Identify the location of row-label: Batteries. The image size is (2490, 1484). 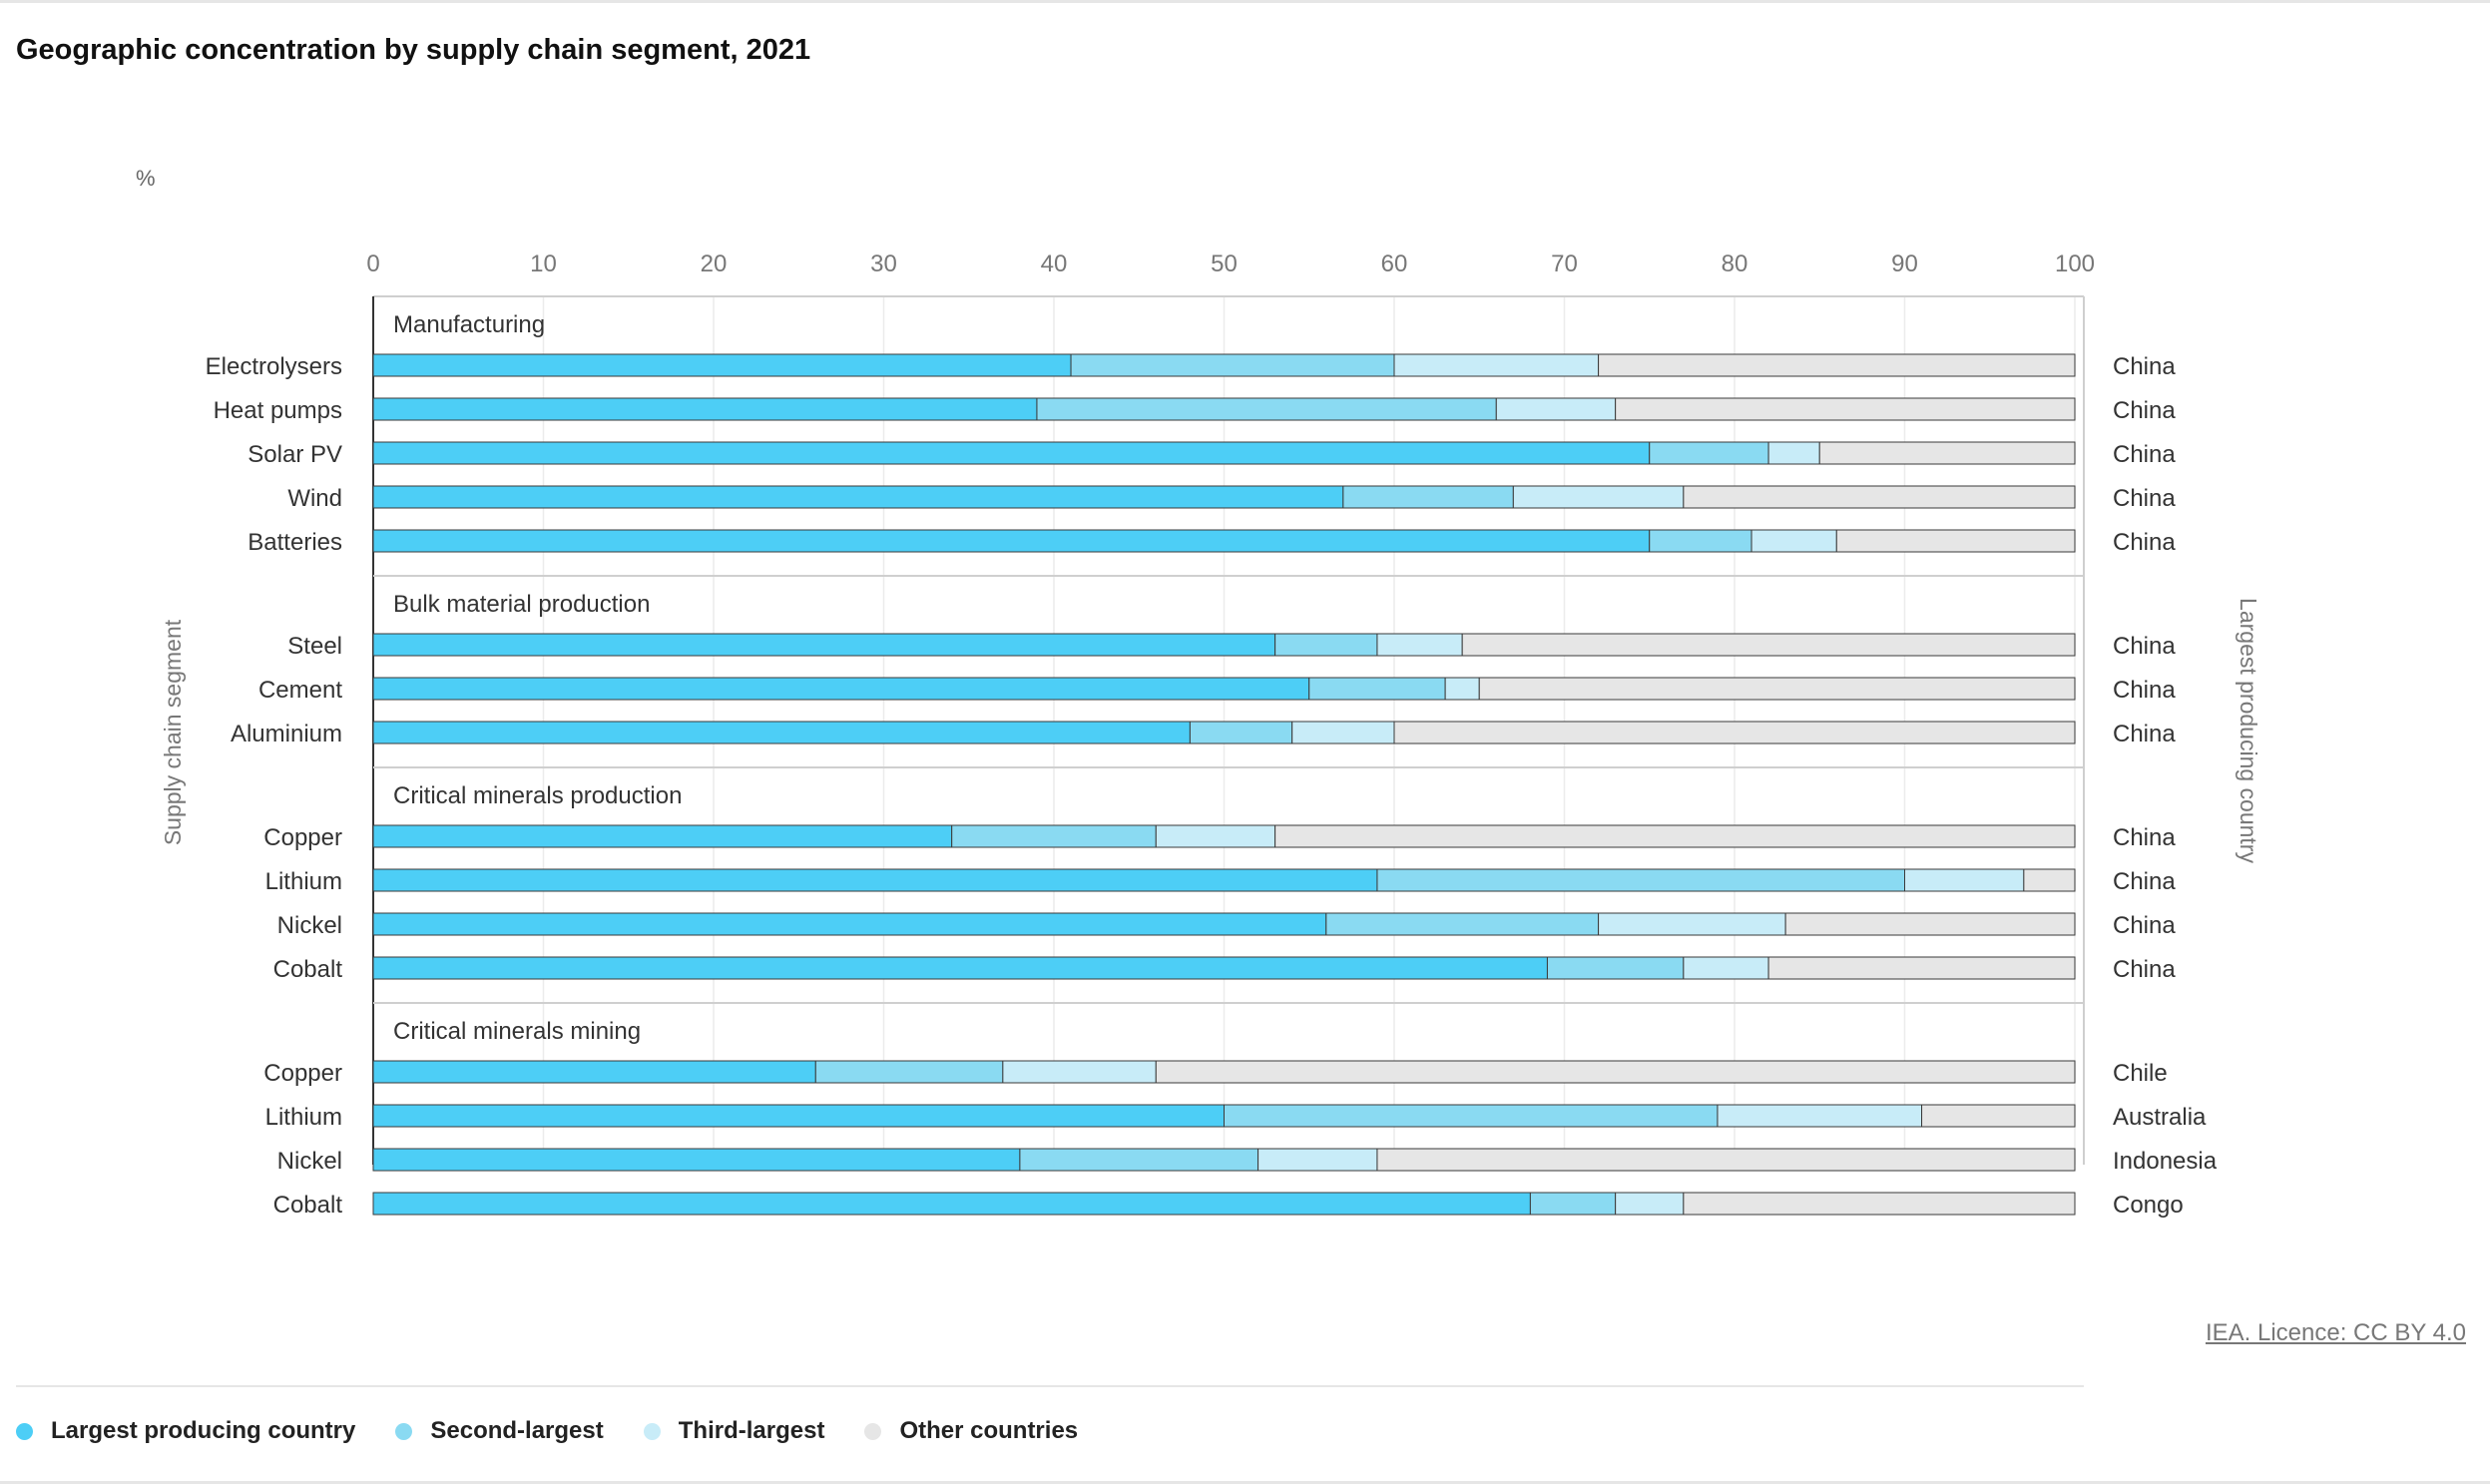
(295, 542).